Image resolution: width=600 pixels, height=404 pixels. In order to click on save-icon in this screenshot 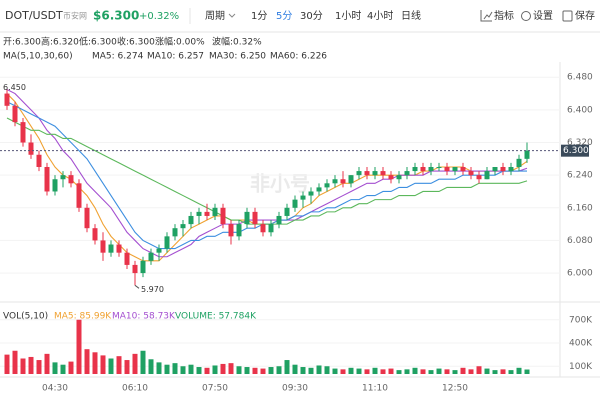, I will do `click(567, 16)`.